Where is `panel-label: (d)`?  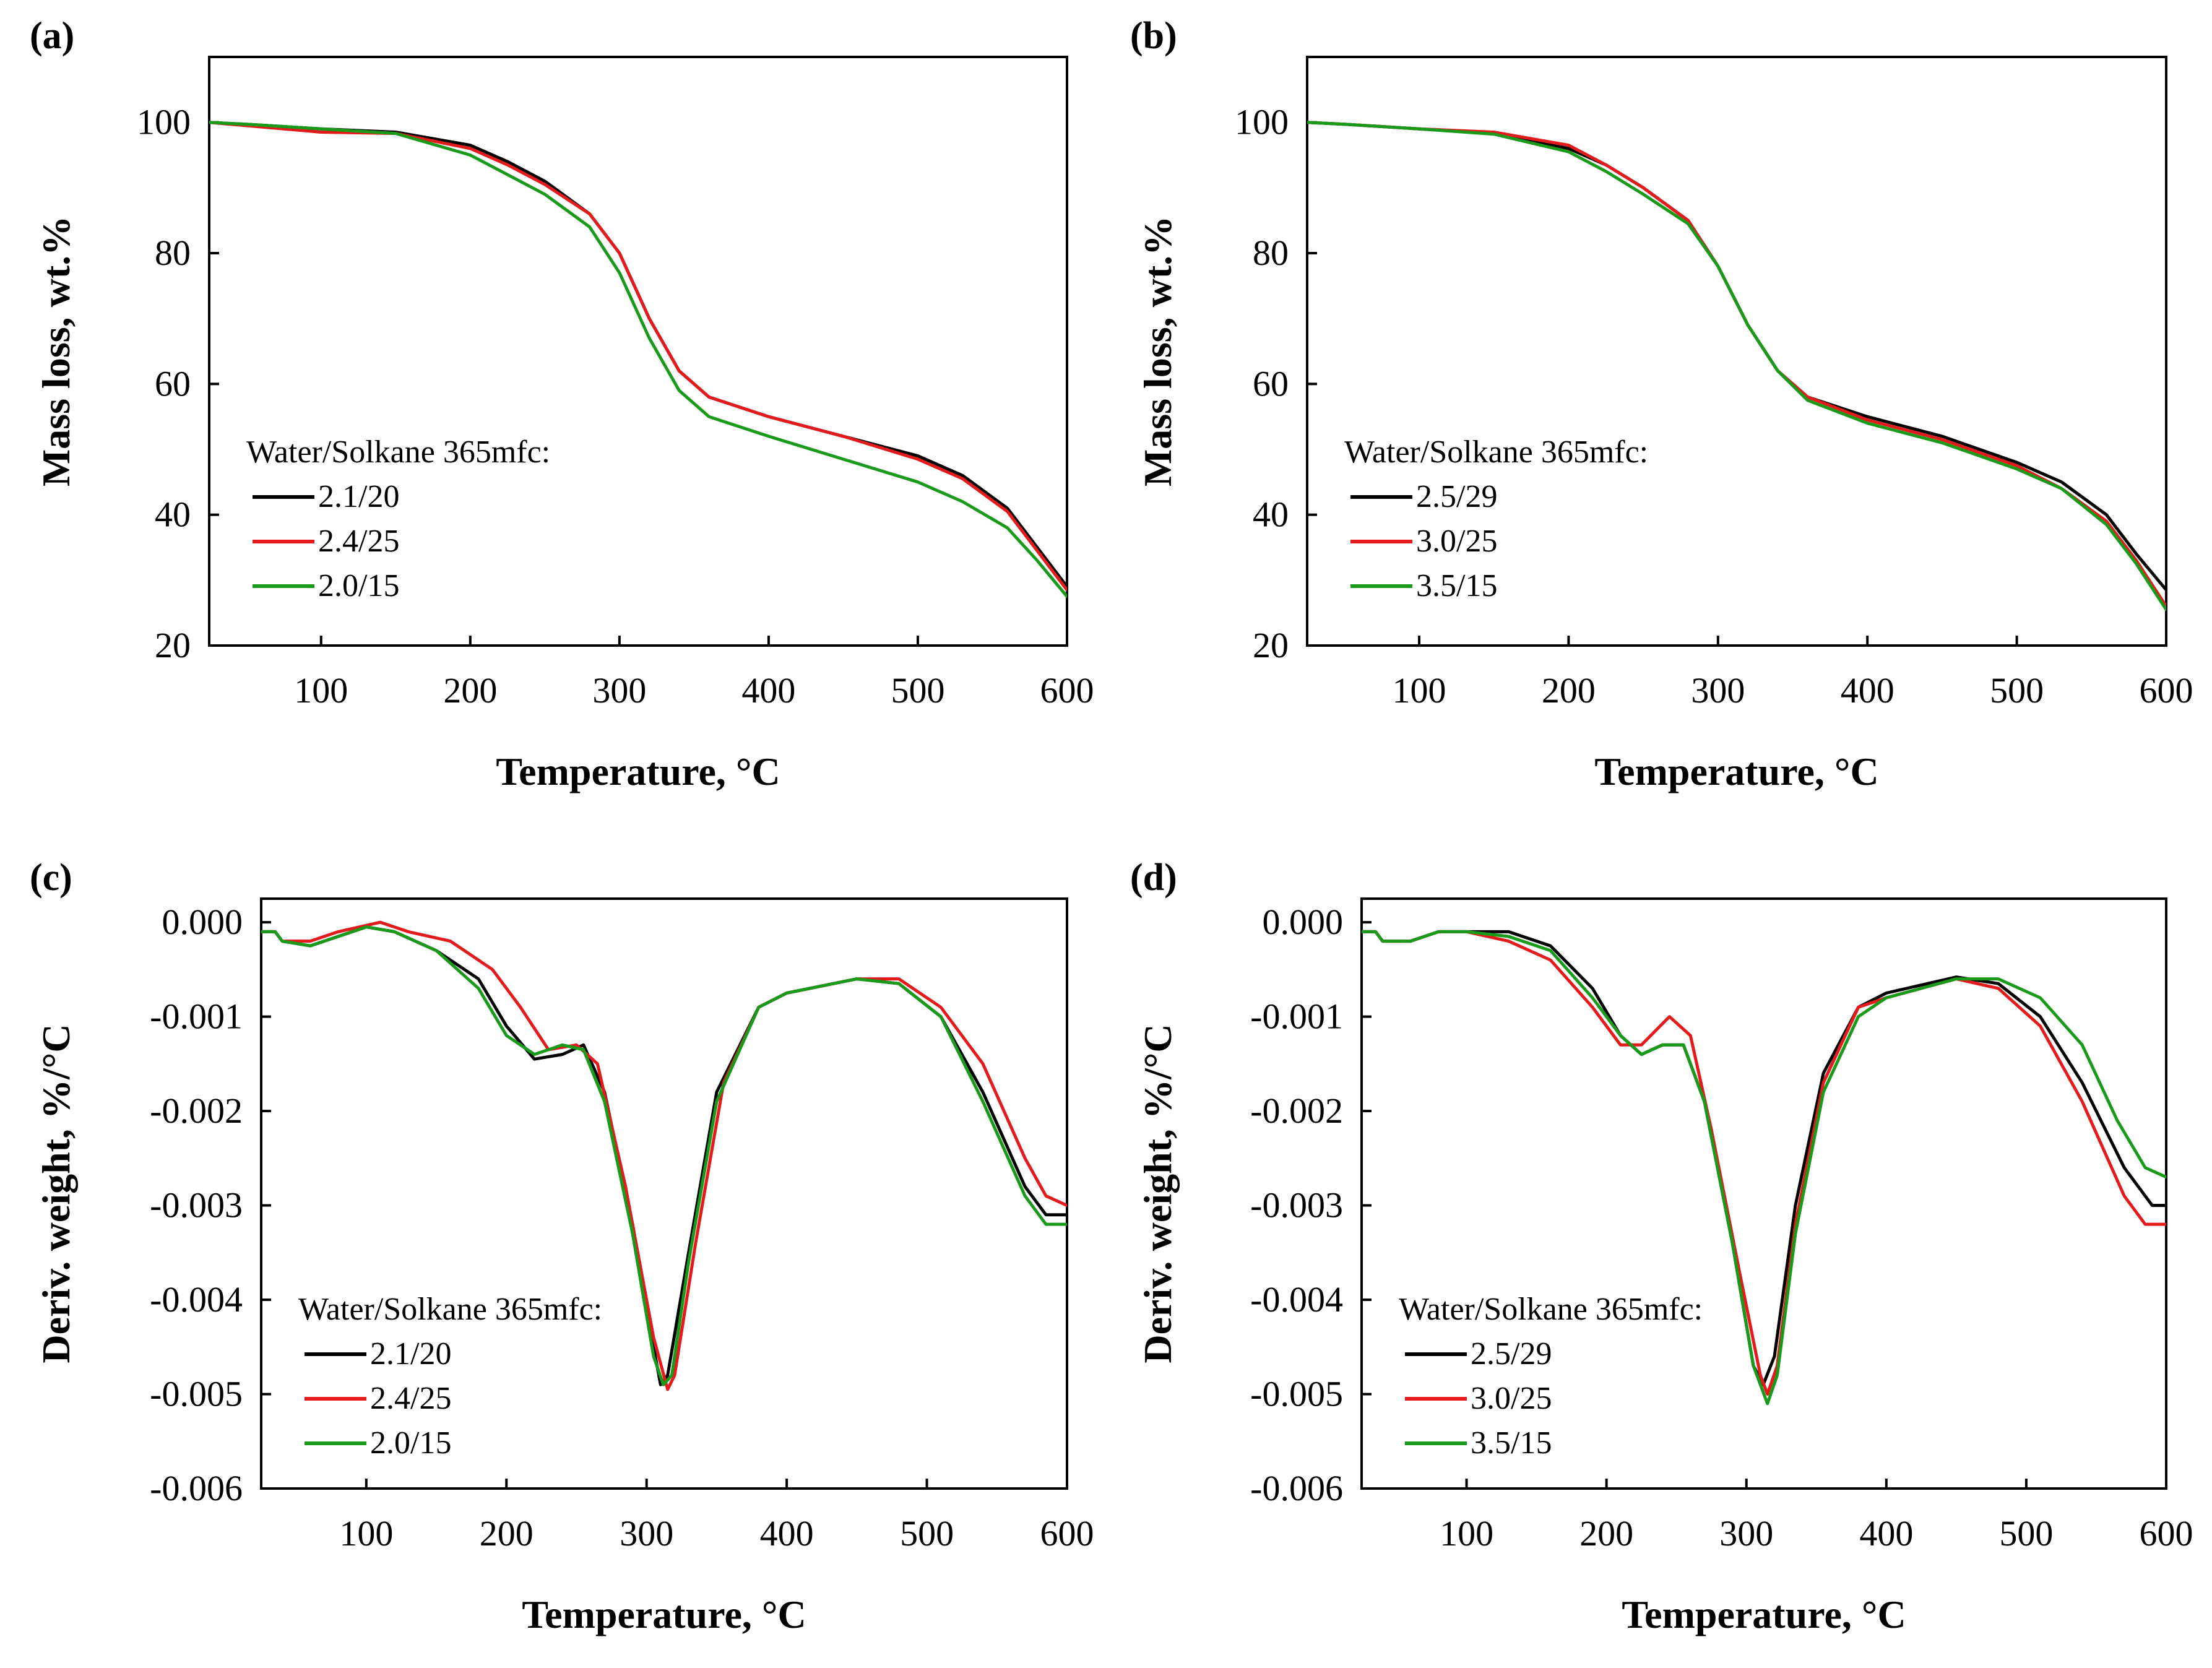 panel-label: (d) is located at coordinates (1153, 878).